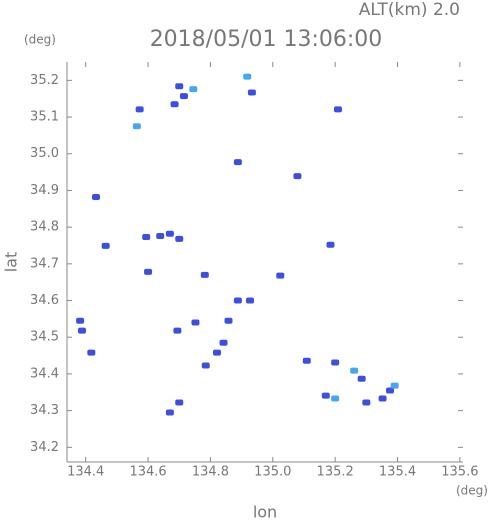 This screenshot has height=521, width=491. I want to click on x-tick-label: 135.4, so click(397, 472).